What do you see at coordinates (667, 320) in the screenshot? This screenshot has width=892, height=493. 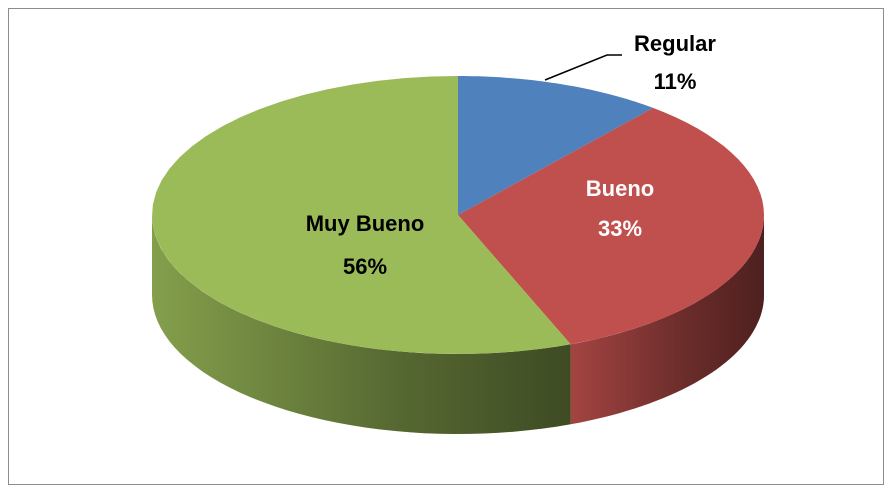 I see `slice-side-shade` at bounding box center [667, 320].